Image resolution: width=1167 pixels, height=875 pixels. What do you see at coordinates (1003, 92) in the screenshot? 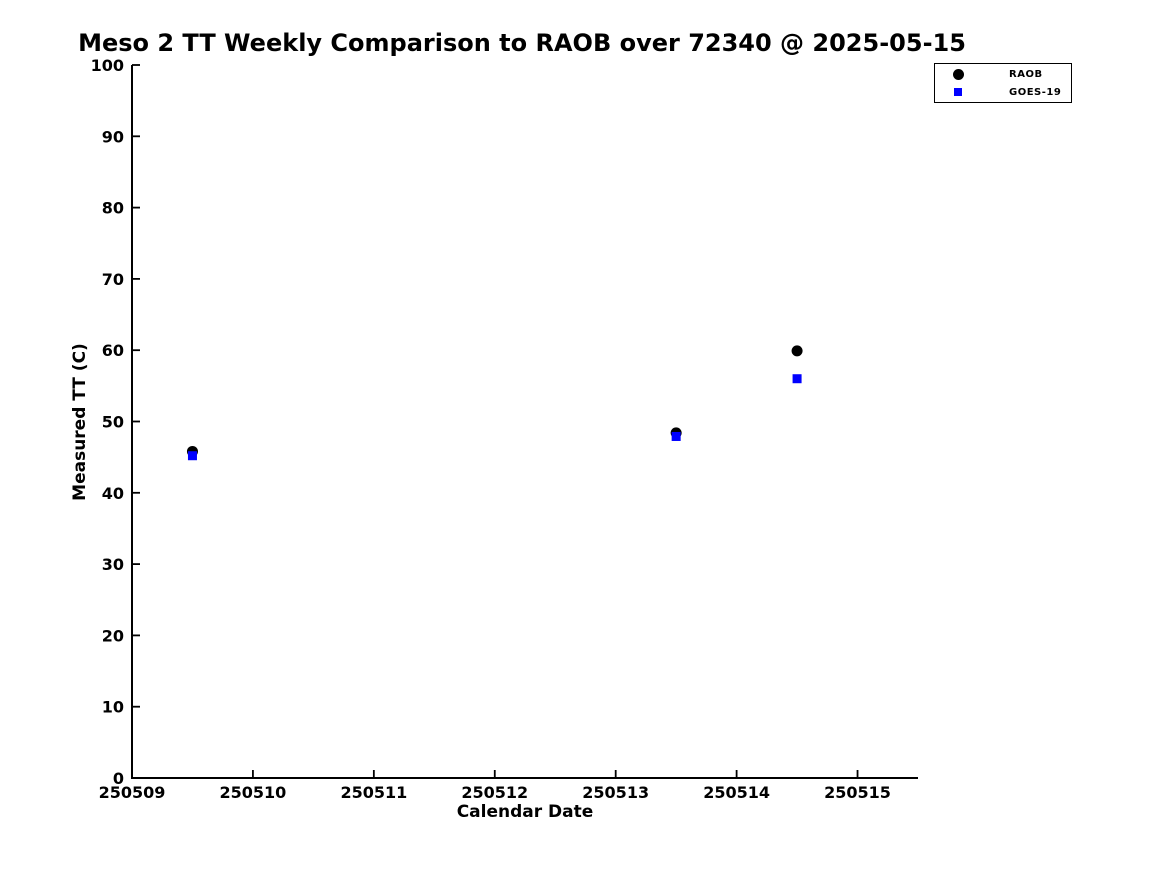
I see `legend-item-goes-19: GOES-19` at bounding box center [1003, 92].